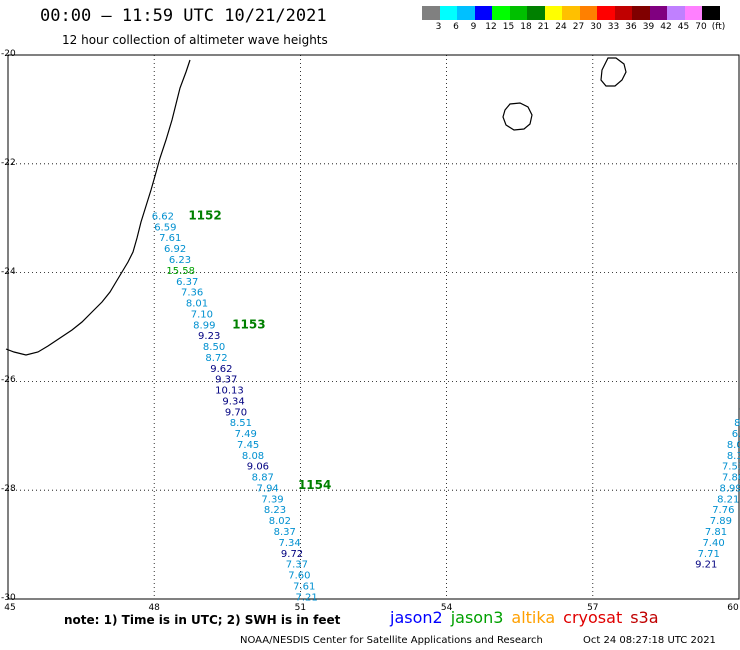 The height and width of the screenshot is (650, 740). I want to click on wave-height-value: 7.21, so click(307, 597).